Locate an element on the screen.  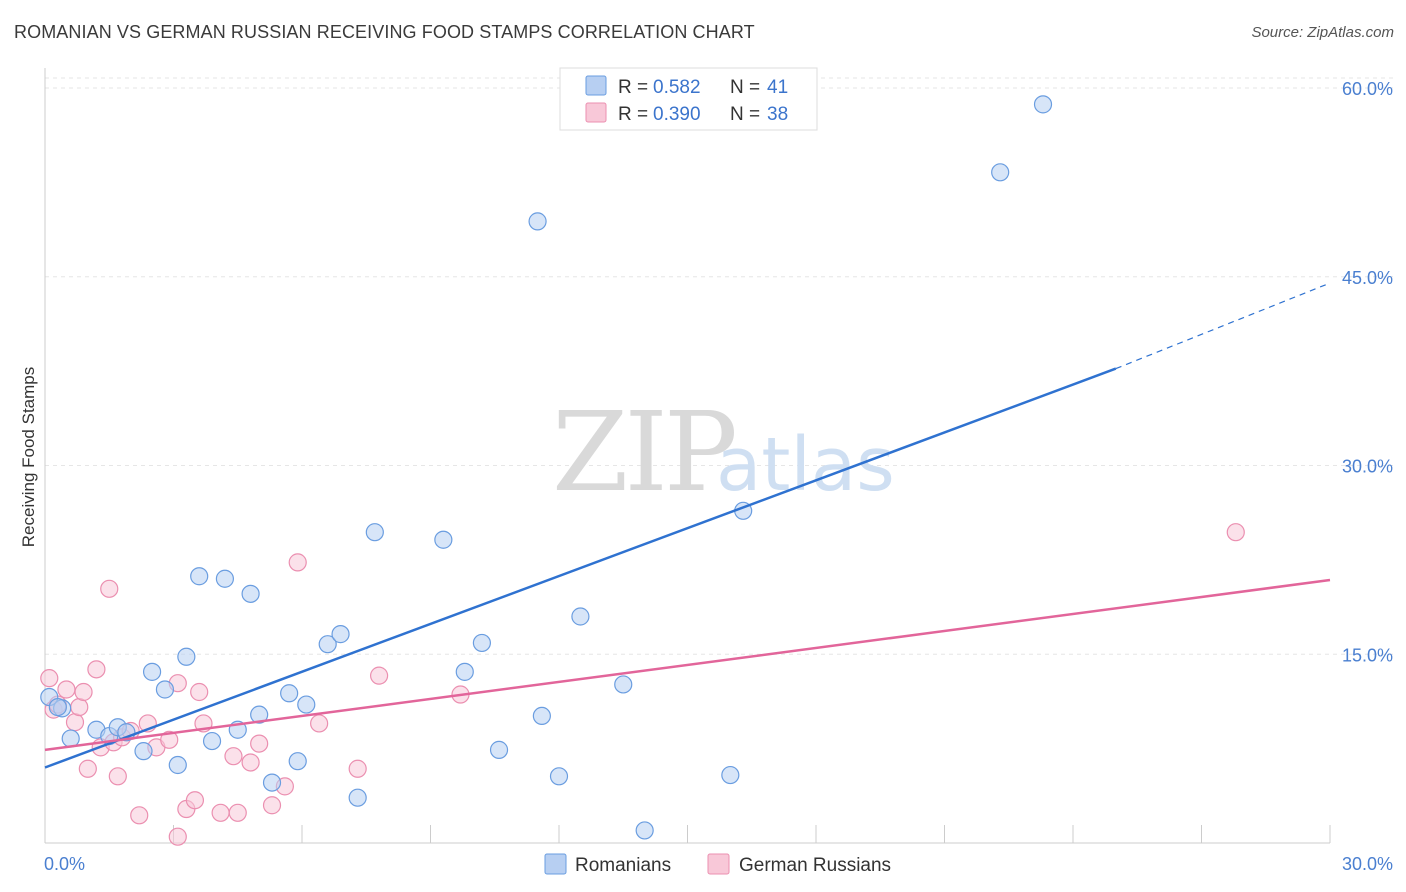
source-credit: Source: ZipAtlas.com is located at coordinates (1322, 32).